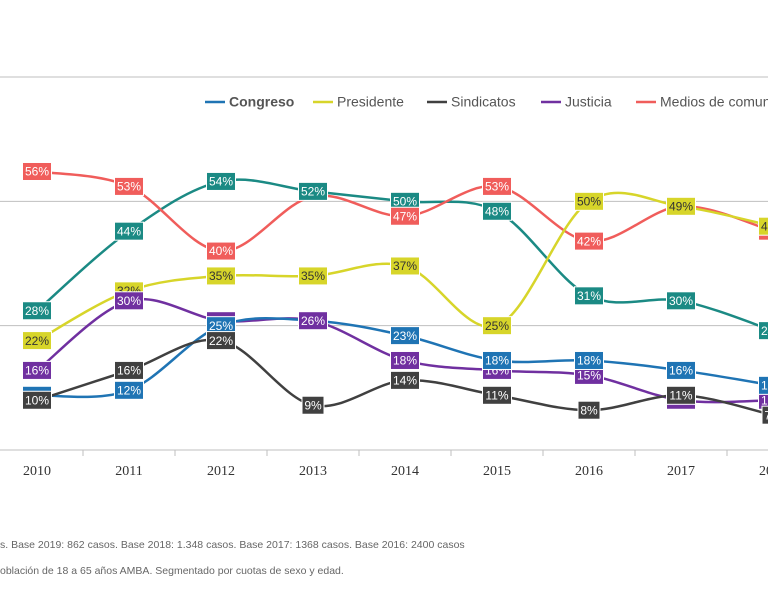  I want to click on legend-label: Medios de comunicación, so click(714, 102).